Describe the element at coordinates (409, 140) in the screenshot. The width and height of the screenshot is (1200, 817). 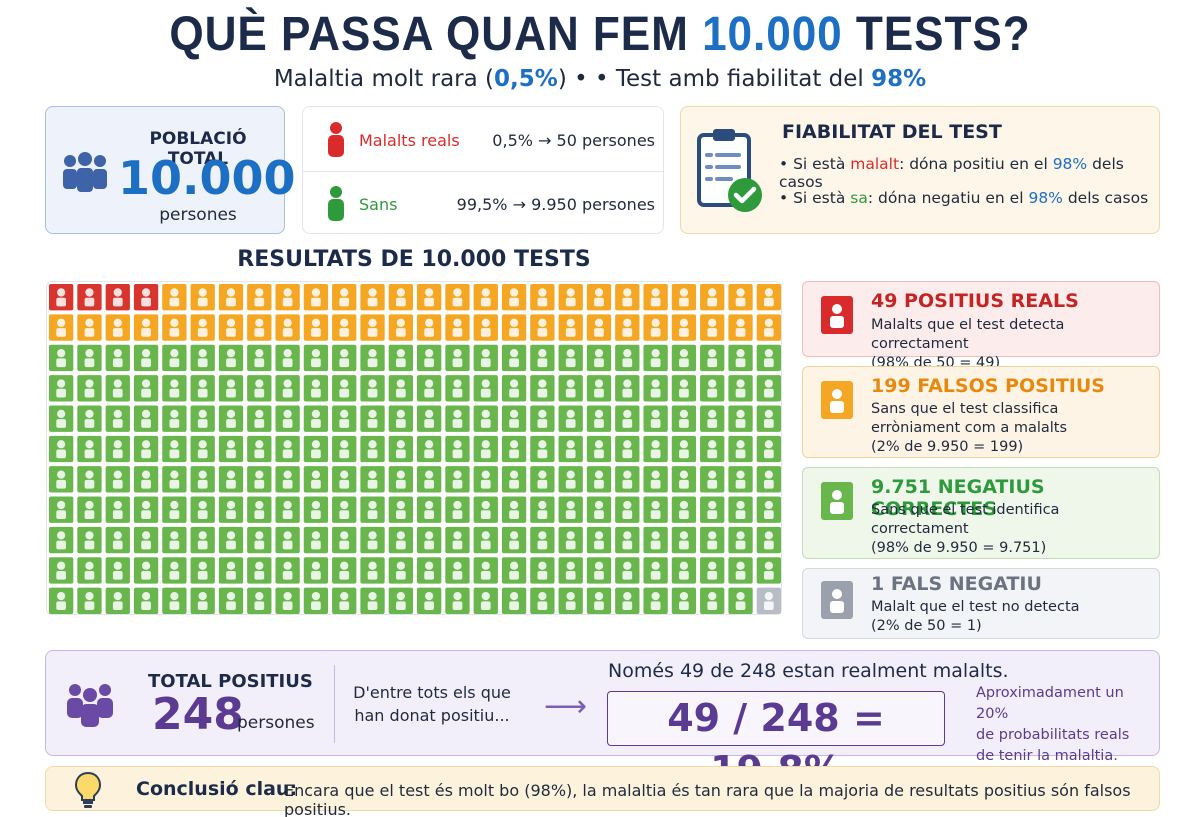
I see `sick-label: Malalts reals` at that location.